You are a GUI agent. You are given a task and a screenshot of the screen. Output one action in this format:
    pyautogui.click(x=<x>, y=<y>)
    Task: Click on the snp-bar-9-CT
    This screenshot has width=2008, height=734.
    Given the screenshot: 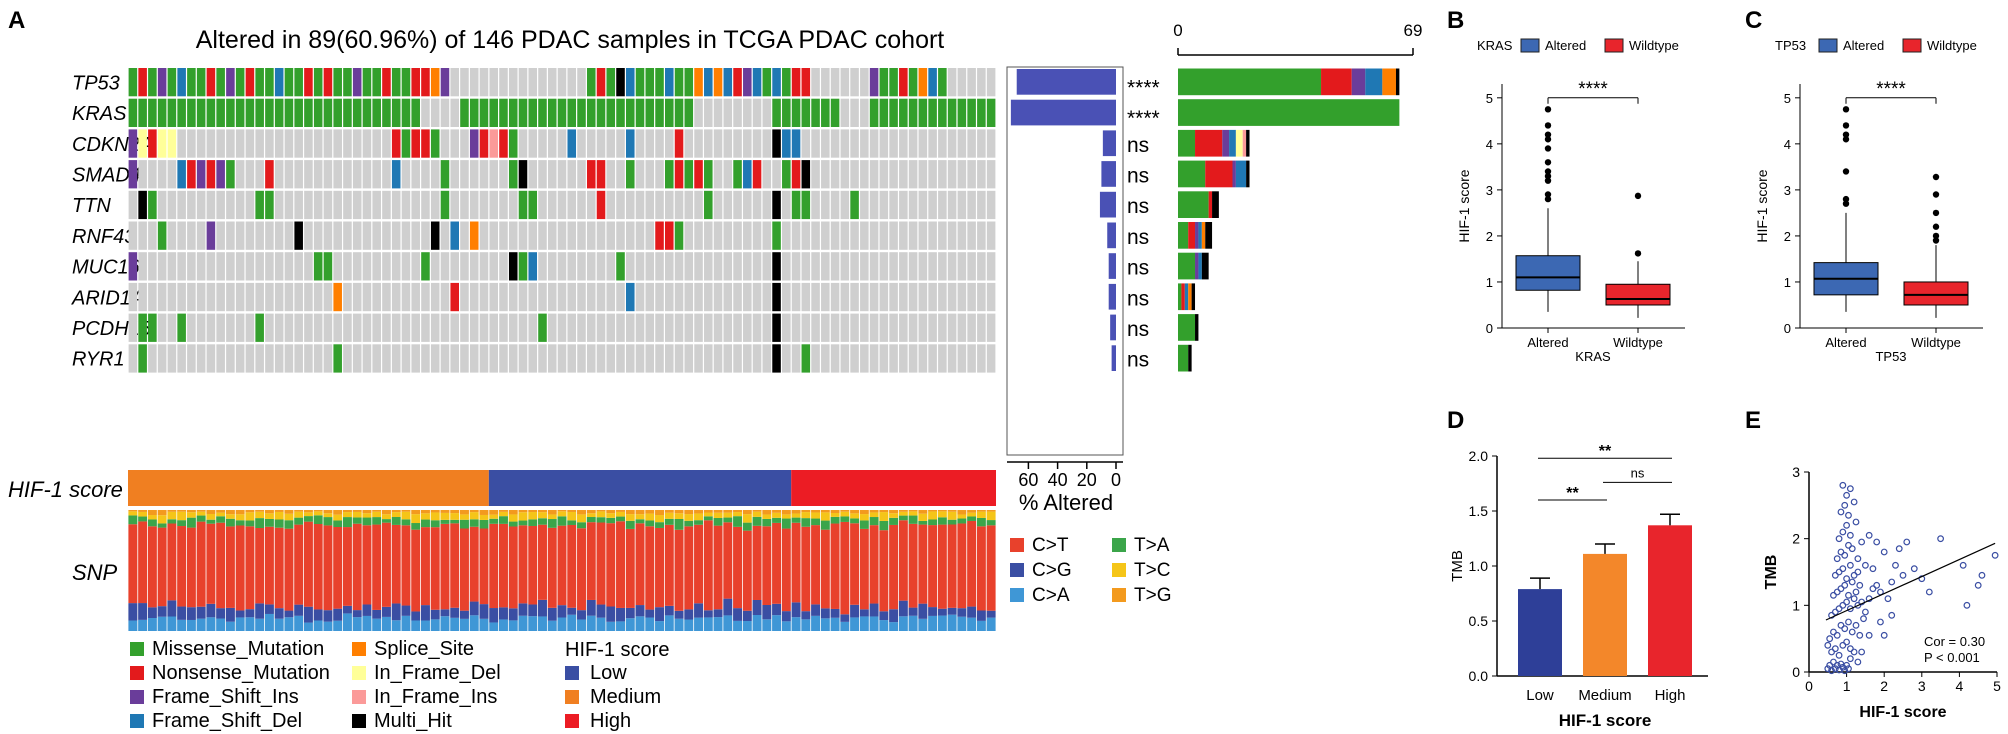 What is the action you would take?
    pyautogui.click(x=221, y=565)
    